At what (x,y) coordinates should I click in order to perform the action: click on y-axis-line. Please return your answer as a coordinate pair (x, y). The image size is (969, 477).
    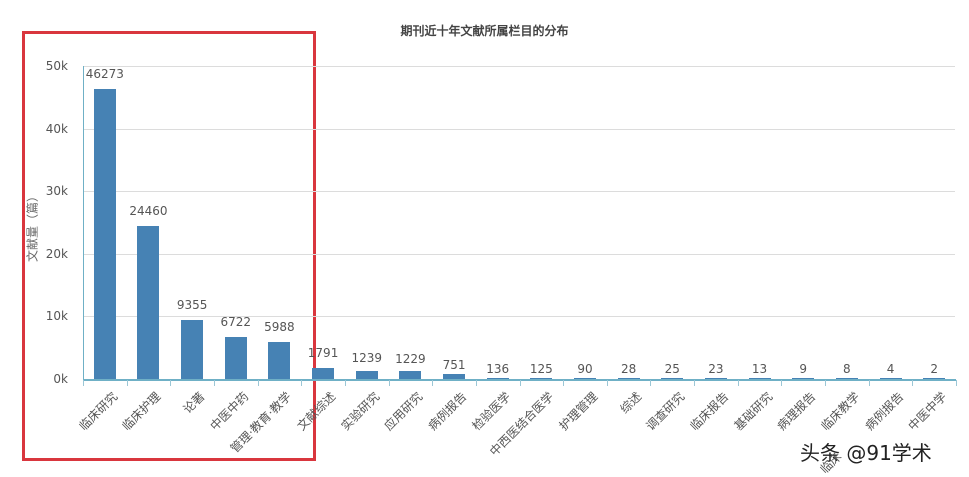
    Looking at the image, I should click on (83, 223).